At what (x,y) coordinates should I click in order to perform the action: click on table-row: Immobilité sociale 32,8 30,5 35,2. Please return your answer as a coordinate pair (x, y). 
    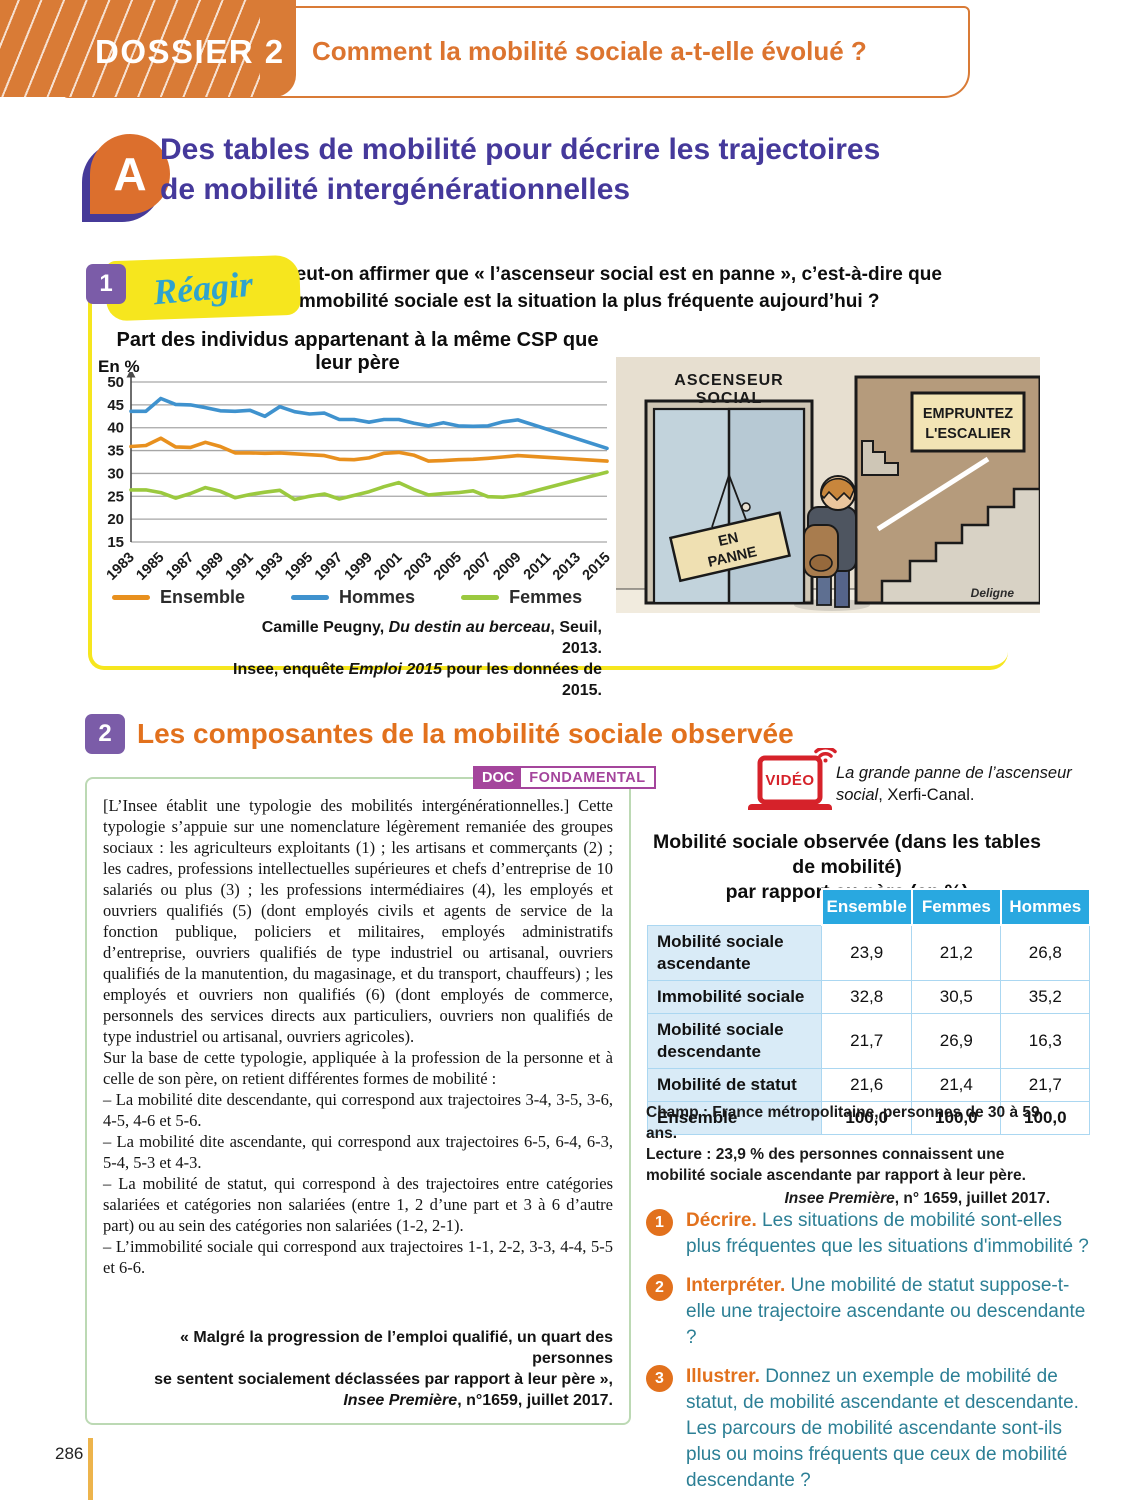
    Looking at the image, I should click on (869, 996).